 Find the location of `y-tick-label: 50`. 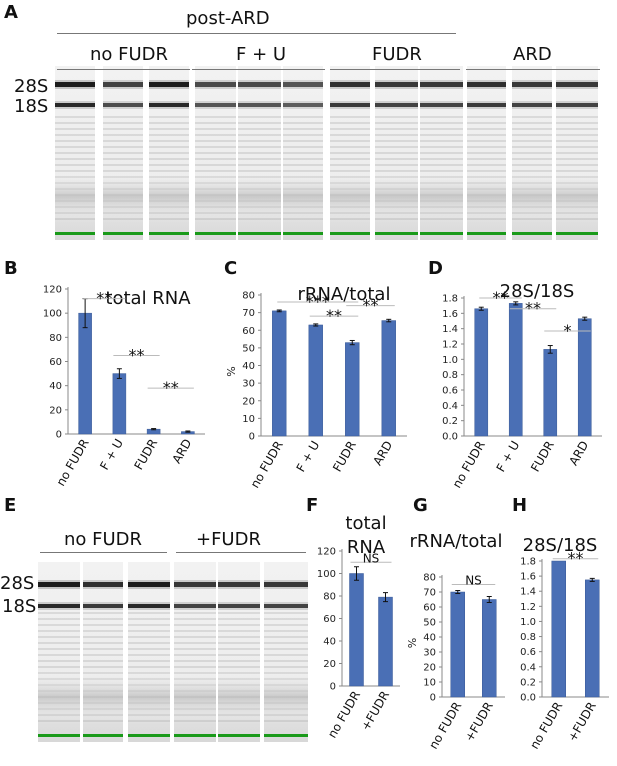

y-tick-label: 50 is located at coordinates (248, 348).